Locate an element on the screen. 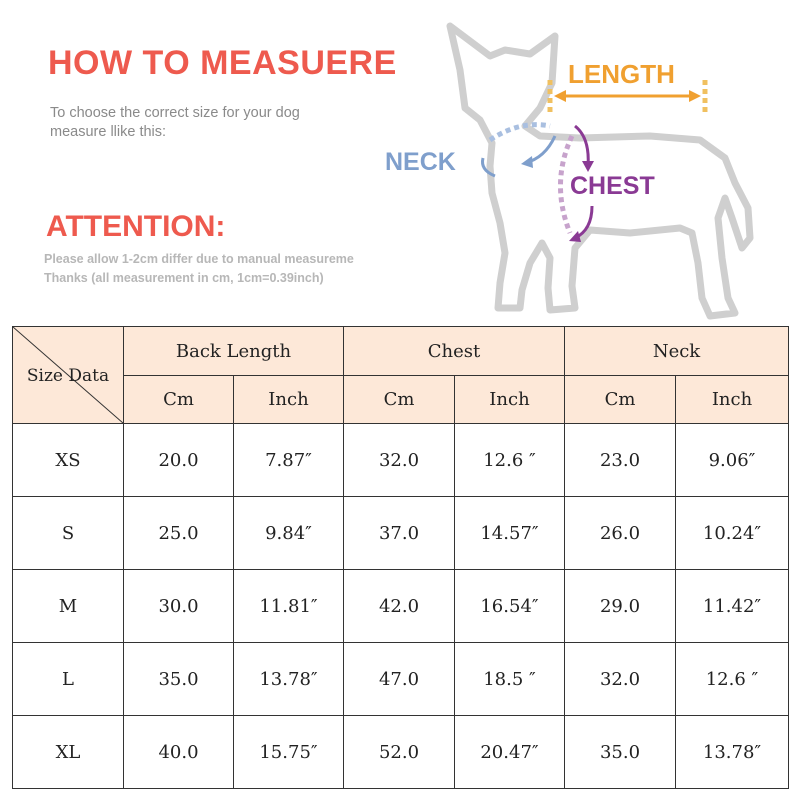 Image resolution: width=800 pixels, height=800 pixels. table-row: M 30.0 11.81″ 42.0 16.54″ 29.0 11.42″ is located at coordinates (401, 606).